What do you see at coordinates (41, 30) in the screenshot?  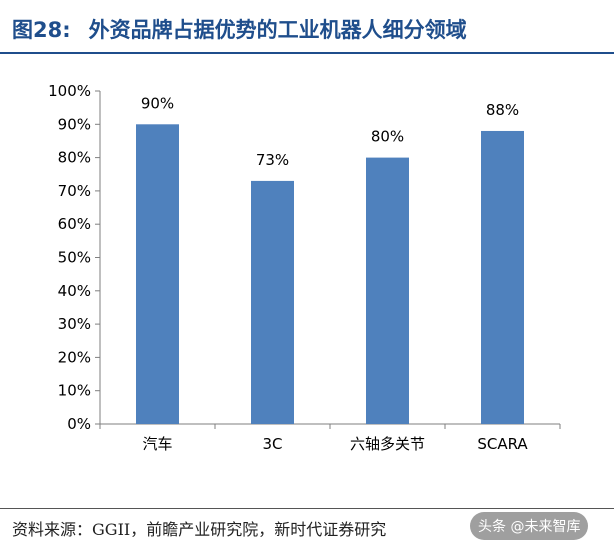 I see `figure-number: 图28:` at bounding box center [41, 30].